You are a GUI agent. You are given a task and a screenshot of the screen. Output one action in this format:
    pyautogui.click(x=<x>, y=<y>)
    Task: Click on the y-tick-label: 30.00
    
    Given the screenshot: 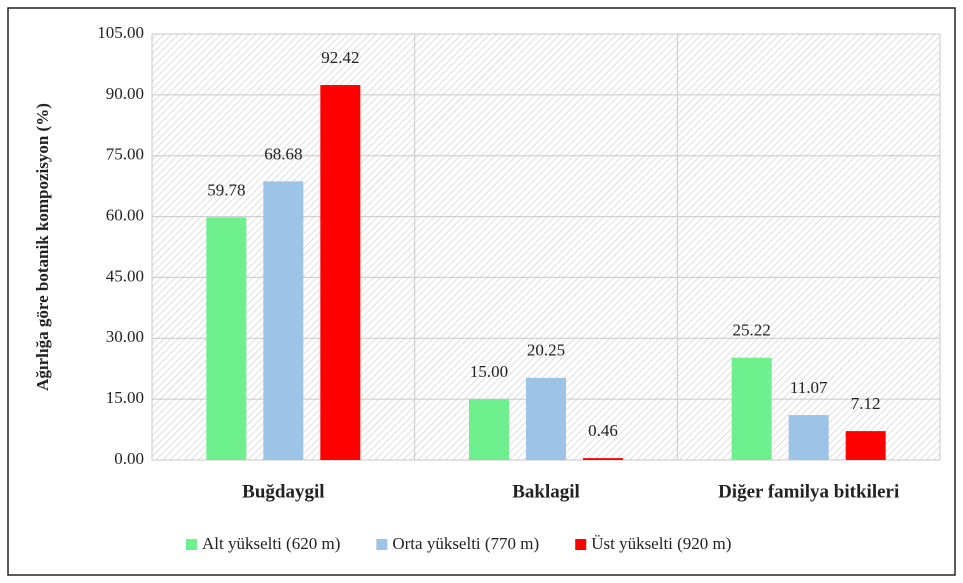 What is the action you would take?
    pyautogui.click(x=125, y=336)
    